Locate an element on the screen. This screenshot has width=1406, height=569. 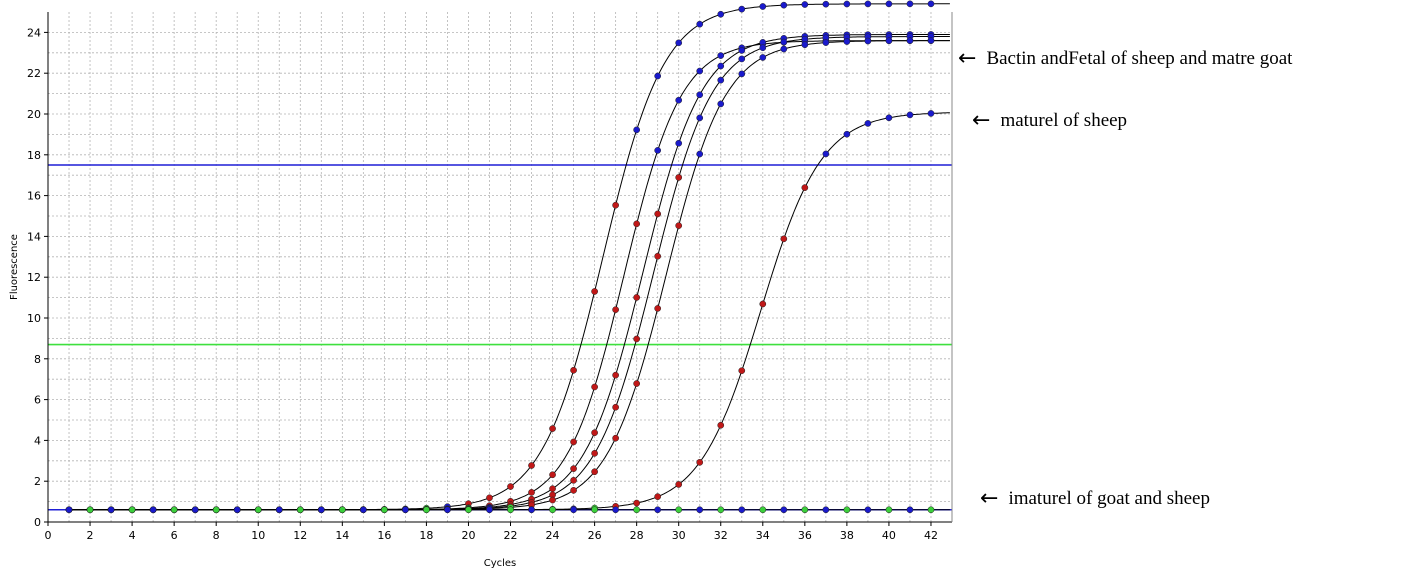
x-tick-label: 36 is located at coordinates (805, 535).